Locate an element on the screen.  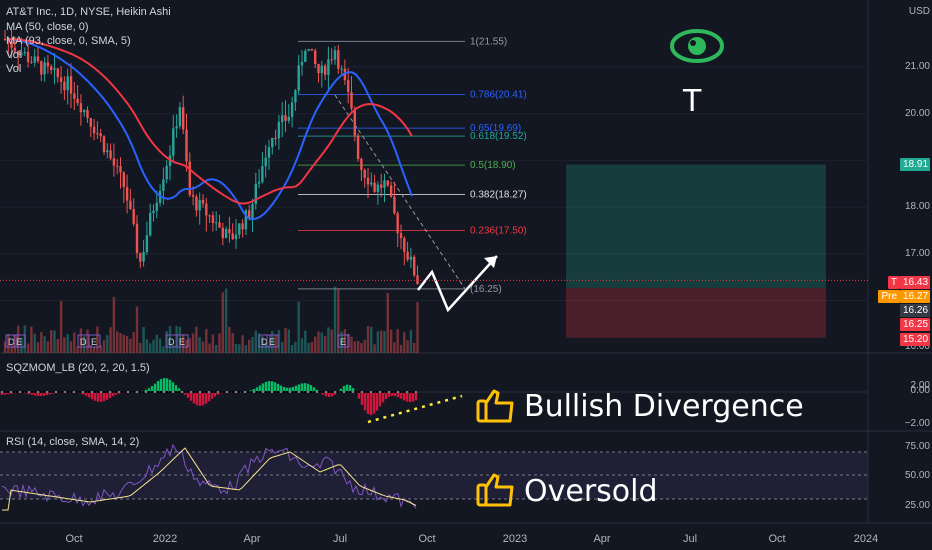
ticker-tag: T is located at coordinates (893, 282).